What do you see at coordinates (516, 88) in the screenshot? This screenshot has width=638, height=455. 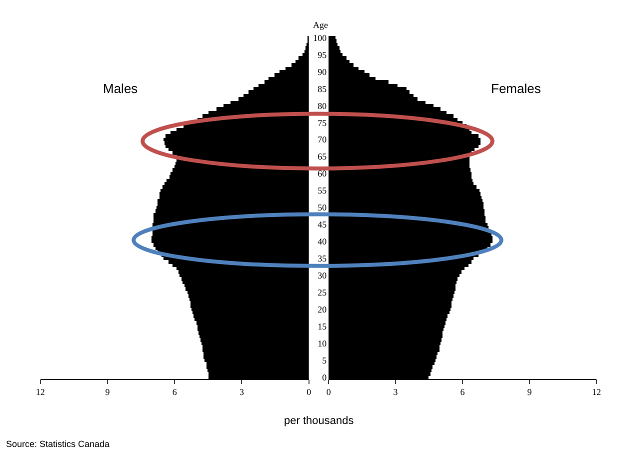 I see `text: Females` at bounding box center [516, 88].